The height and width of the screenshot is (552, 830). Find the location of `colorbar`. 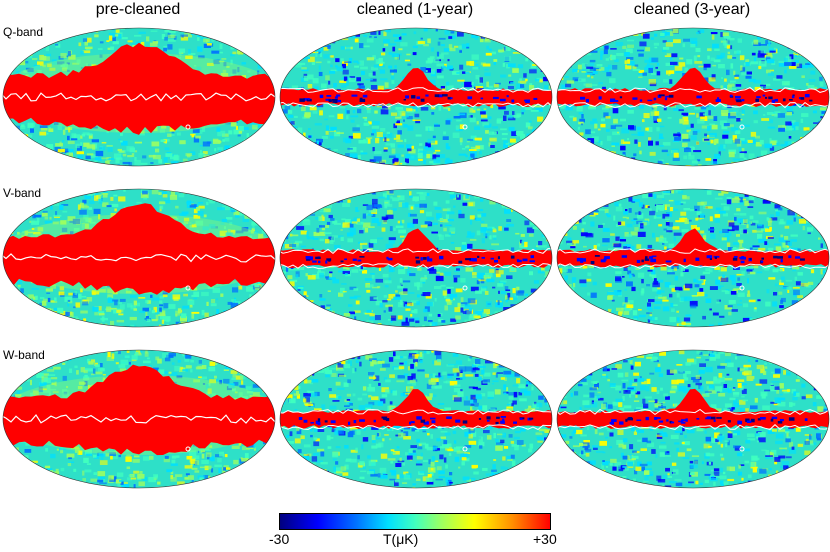

colorbar is located at coordinates (415, 521).